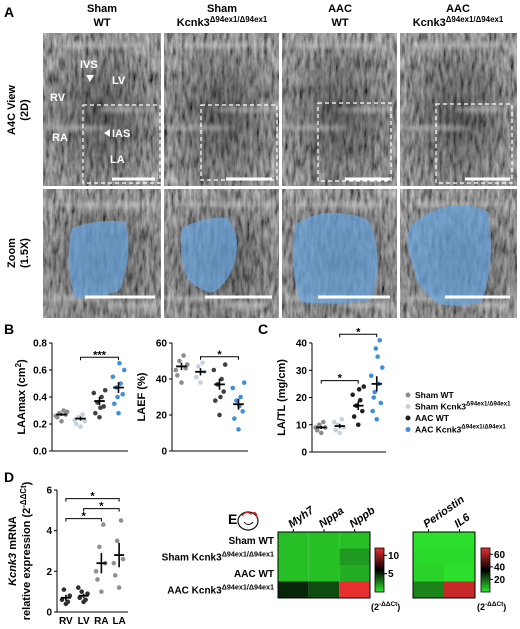 Image resolution: width=520 pixels, height=629 pixels. Describe the element at coordinates (12, 253) in the screenshot. I see `row-label: Zoom` at that location.